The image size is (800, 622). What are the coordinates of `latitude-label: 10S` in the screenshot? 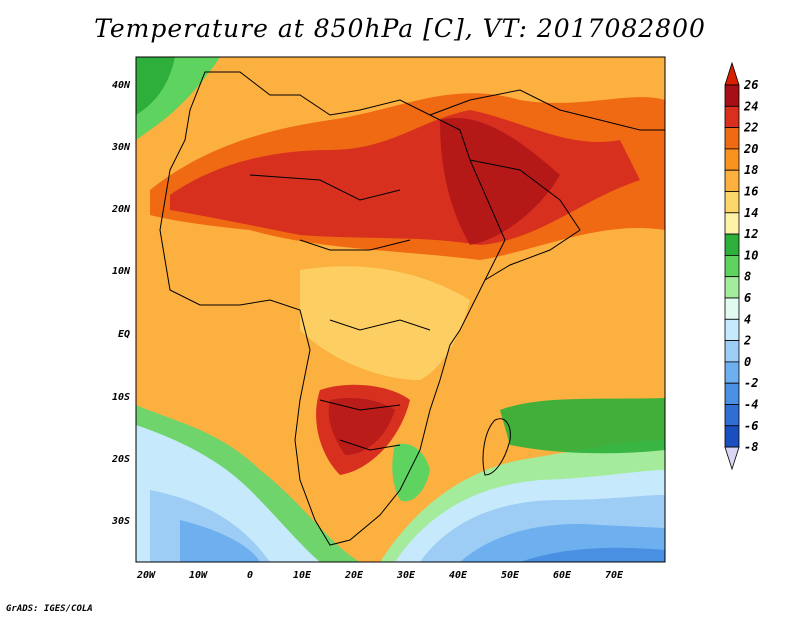 It's located at (121, 397).